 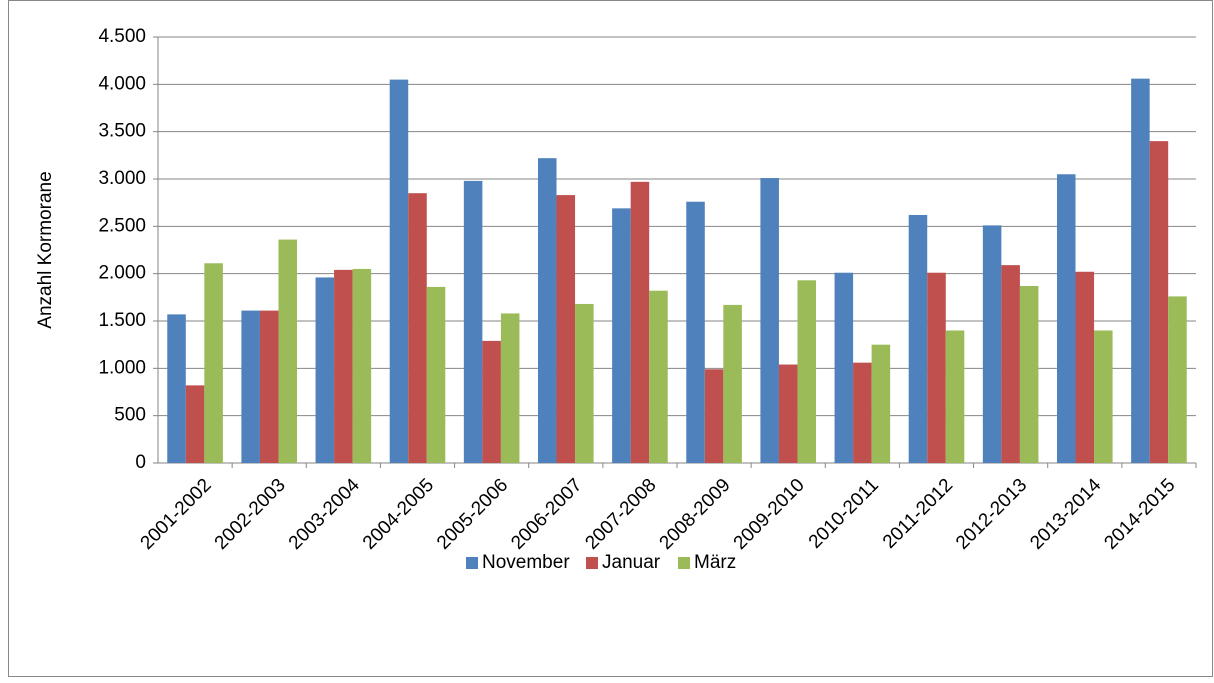 I want to click on y-tick-label: 500, so click(x=130, y=415).